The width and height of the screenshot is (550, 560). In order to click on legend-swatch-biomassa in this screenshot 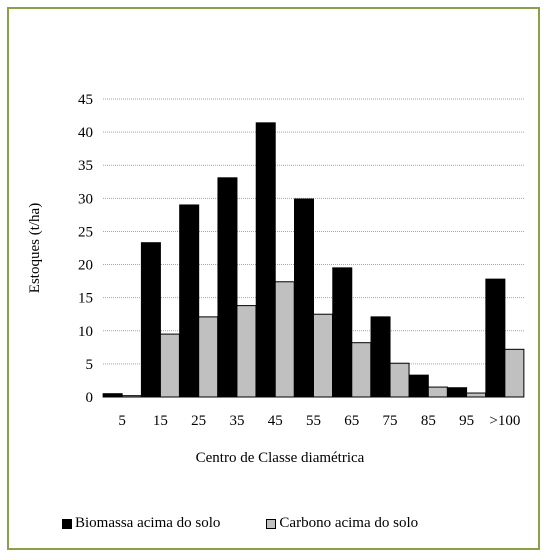, I will do `click(67, 523)`.